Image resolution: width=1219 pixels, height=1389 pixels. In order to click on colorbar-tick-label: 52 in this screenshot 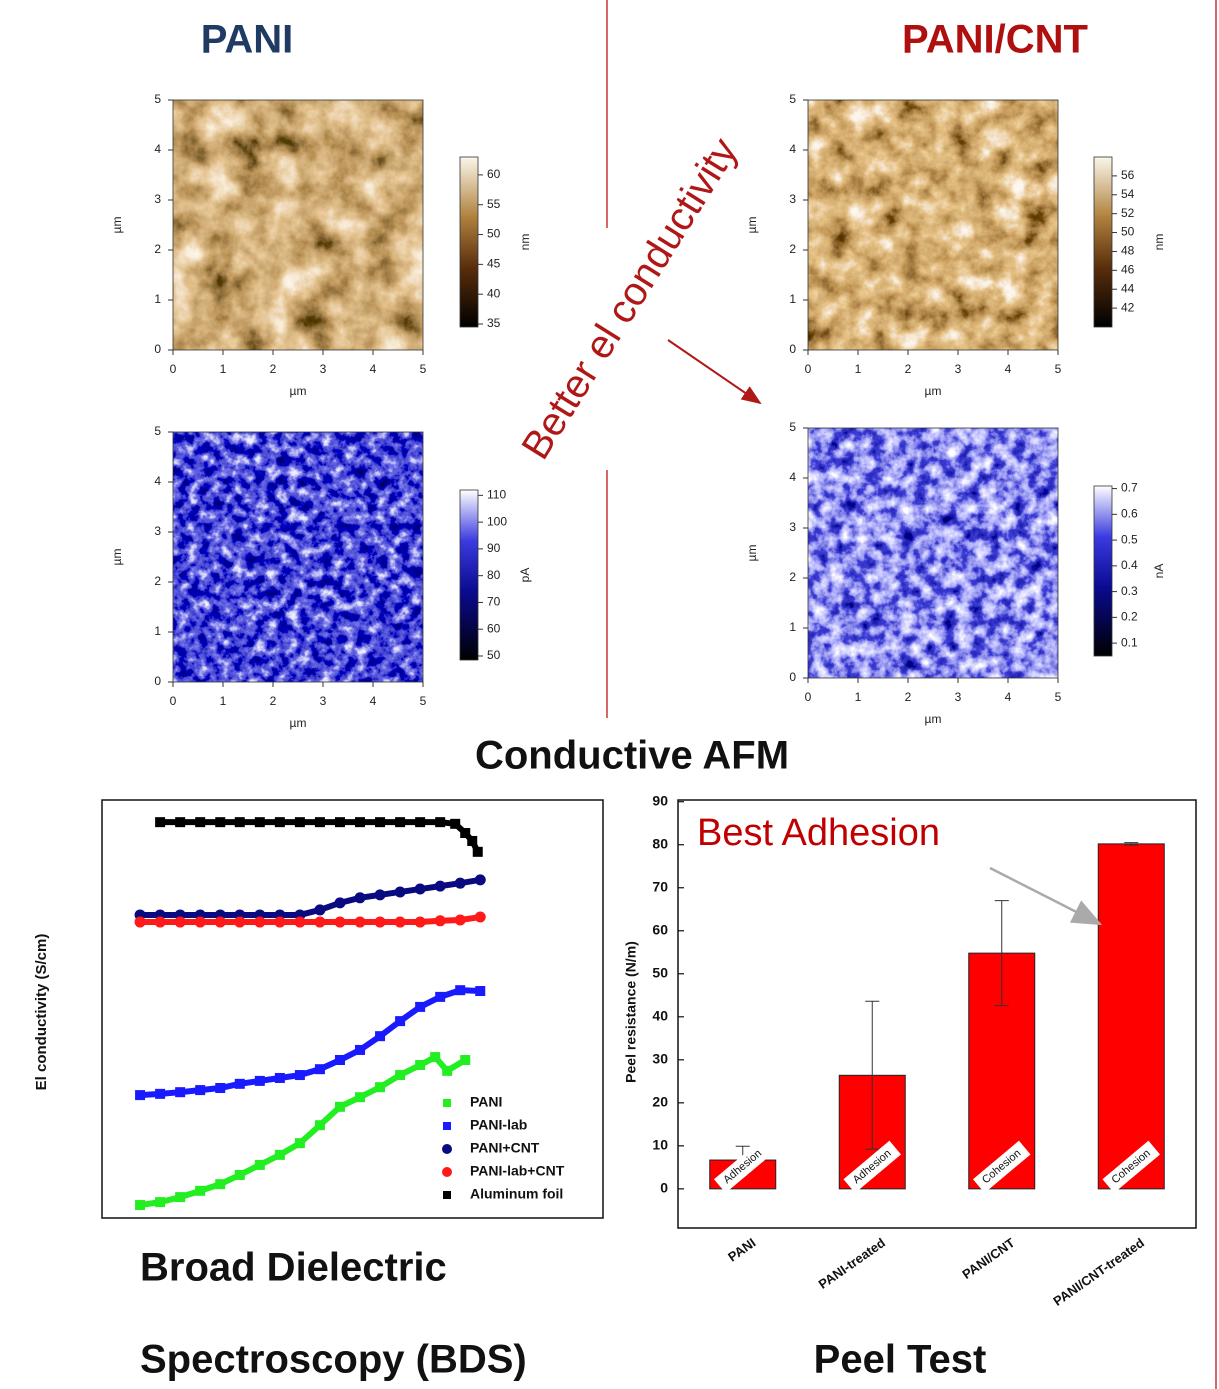, I will do `click(1128, 213)`.